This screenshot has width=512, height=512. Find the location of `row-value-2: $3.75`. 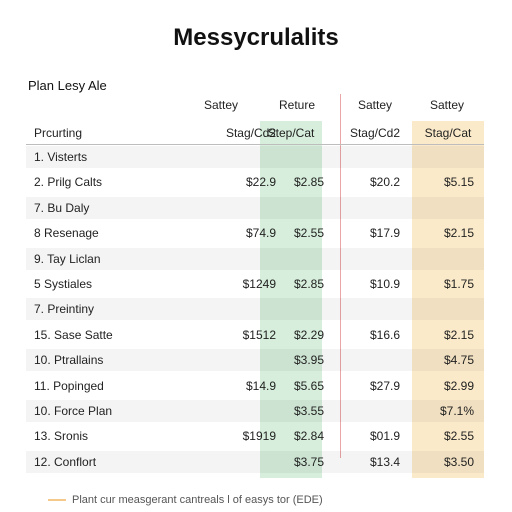

row-value-2: $3.75 is located at coordinates (308, 462).